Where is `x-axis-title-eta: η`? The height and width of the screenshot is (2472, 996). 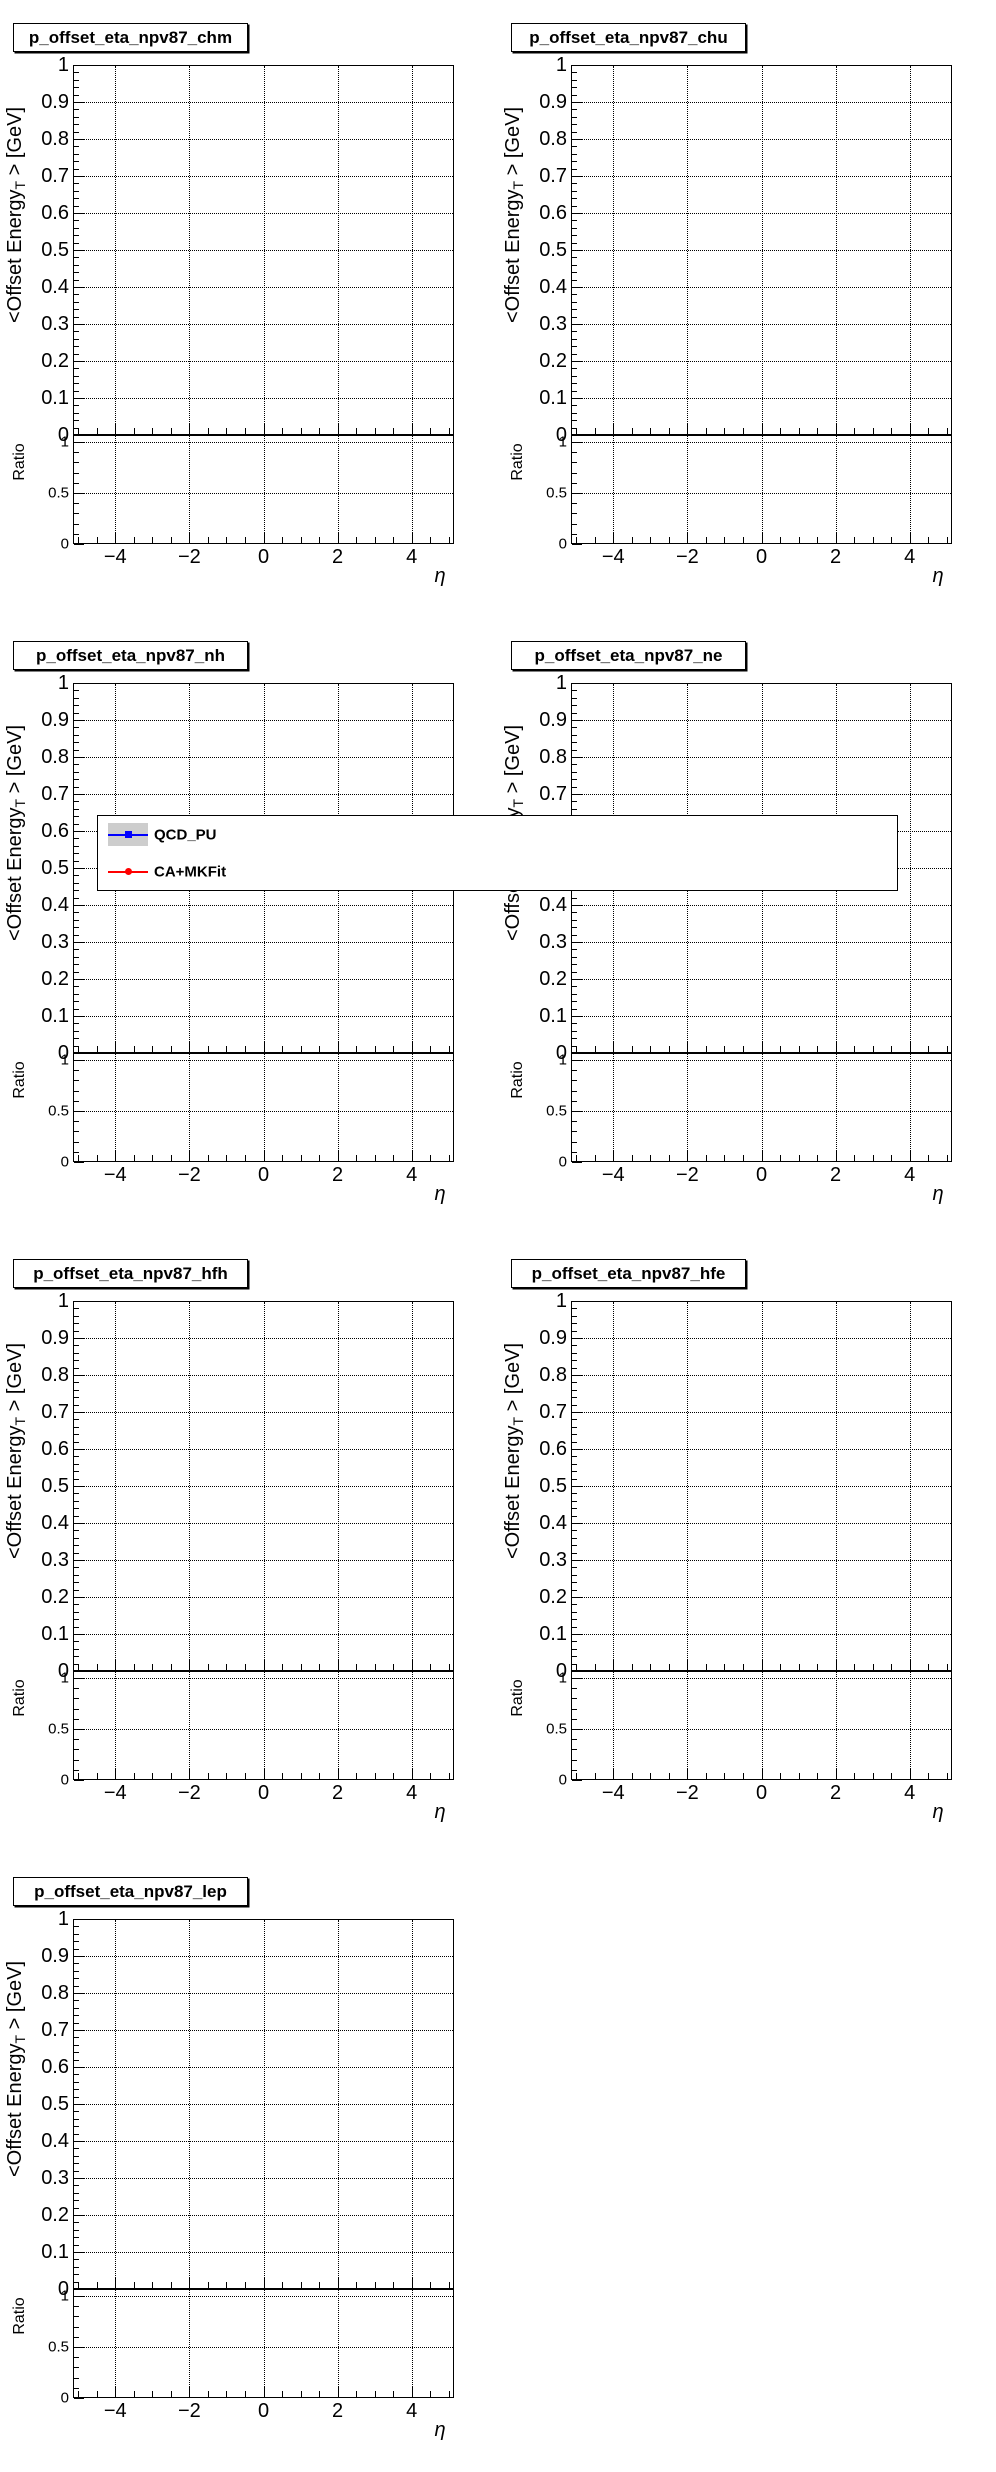
x-axis-title-eta: η is located at coordinates (440, 2430).